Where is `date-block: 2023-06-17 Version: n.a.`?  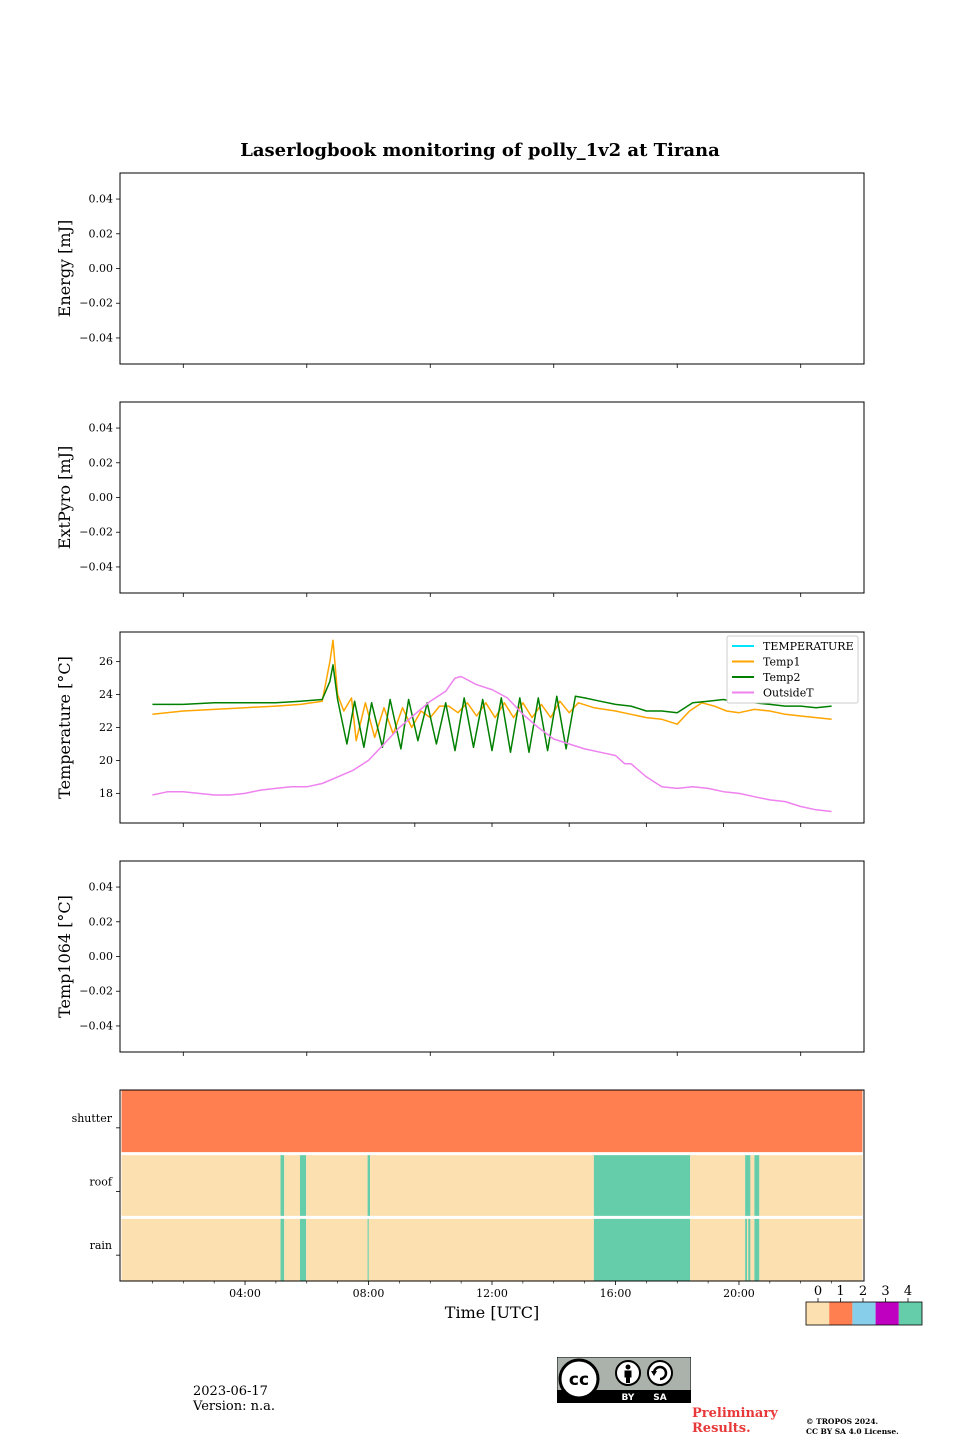
date-block: 2023-06-17 Version: n.a. is located at coordinates (234, 1399).